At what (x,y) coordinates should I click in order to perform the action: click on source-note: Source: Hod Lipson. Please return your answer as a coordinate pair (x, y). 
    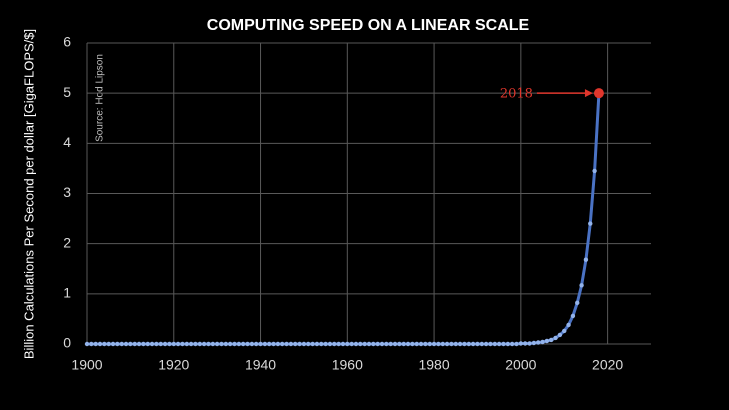
    Looking at the image, I should click on (100, 98).